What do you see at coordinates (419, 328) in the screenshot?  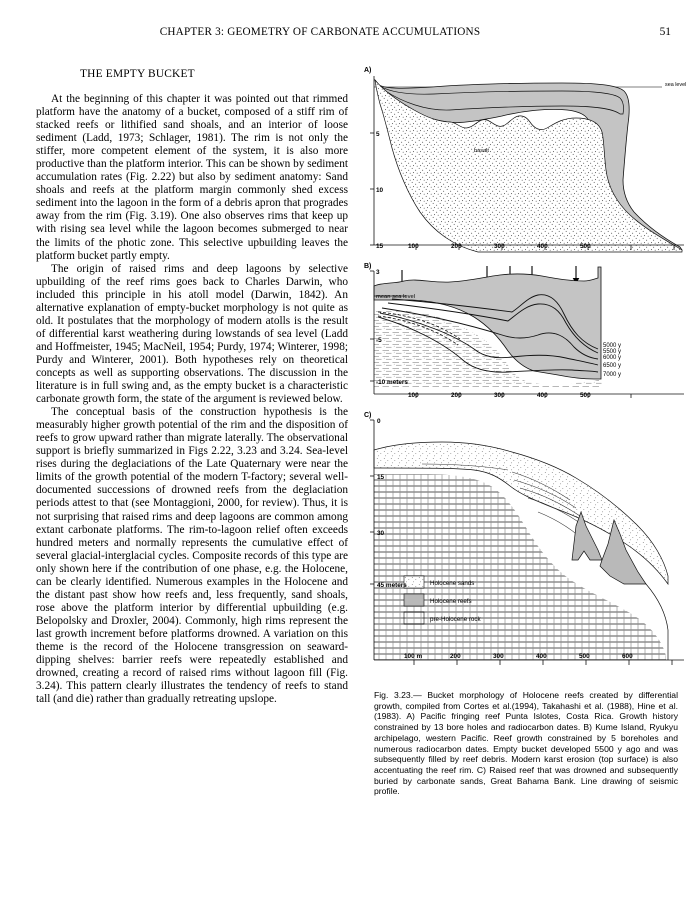 I see `dashed-substrate-lines-b` at bounding box center [419, 328].